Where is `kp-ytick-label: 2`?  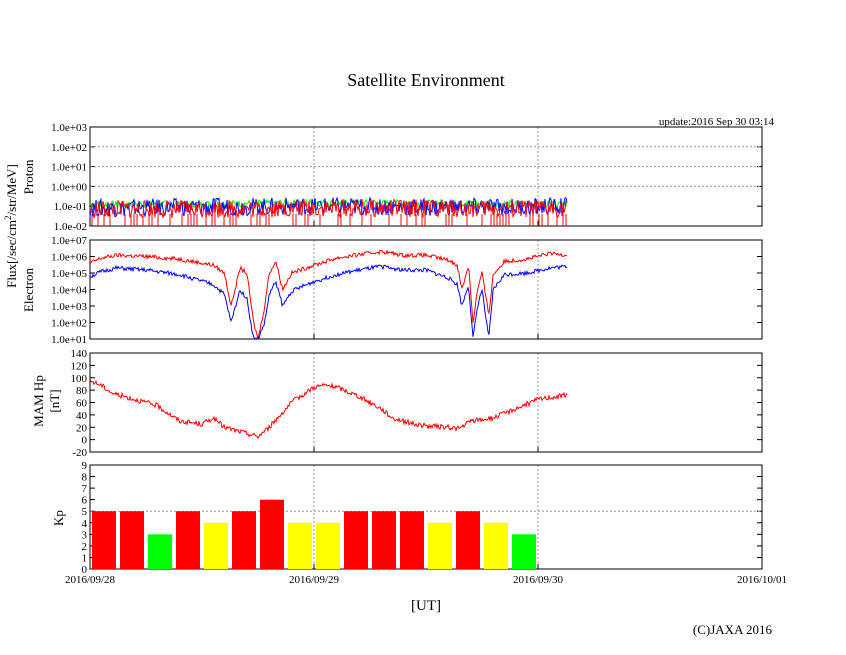
kp-ytick-label: 2 is located at coordinates (85, 547).